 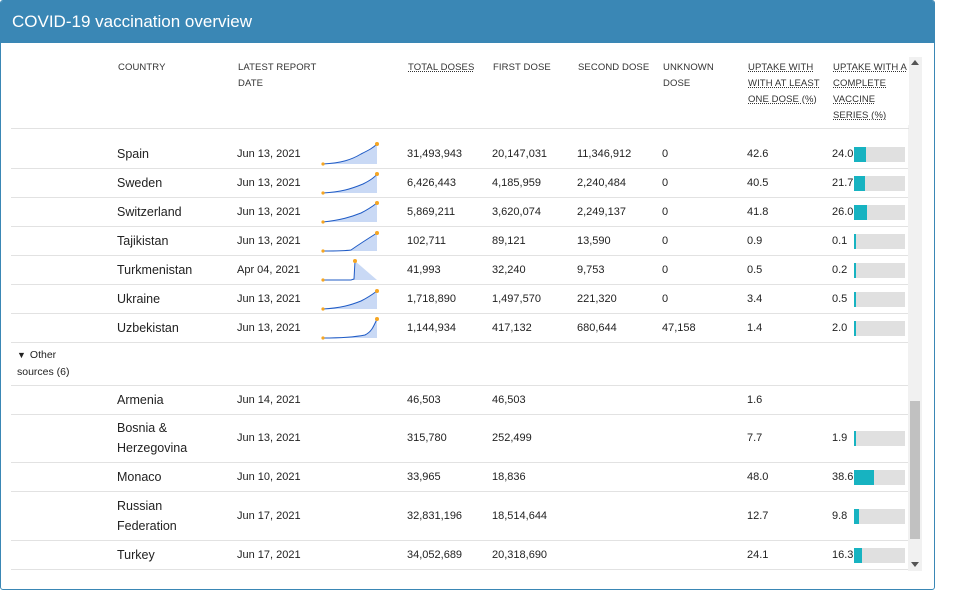 What do you see at coordinates (149, 212) in the screenshot?
I see `country-name: Switzerland` at bounding box center [149, 212].